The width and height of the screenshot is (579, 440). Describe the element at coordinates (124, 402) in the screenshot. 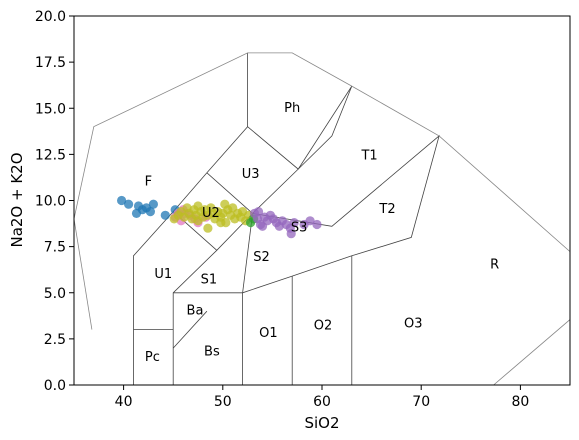

I see `x-tick-label: 40` at that location.